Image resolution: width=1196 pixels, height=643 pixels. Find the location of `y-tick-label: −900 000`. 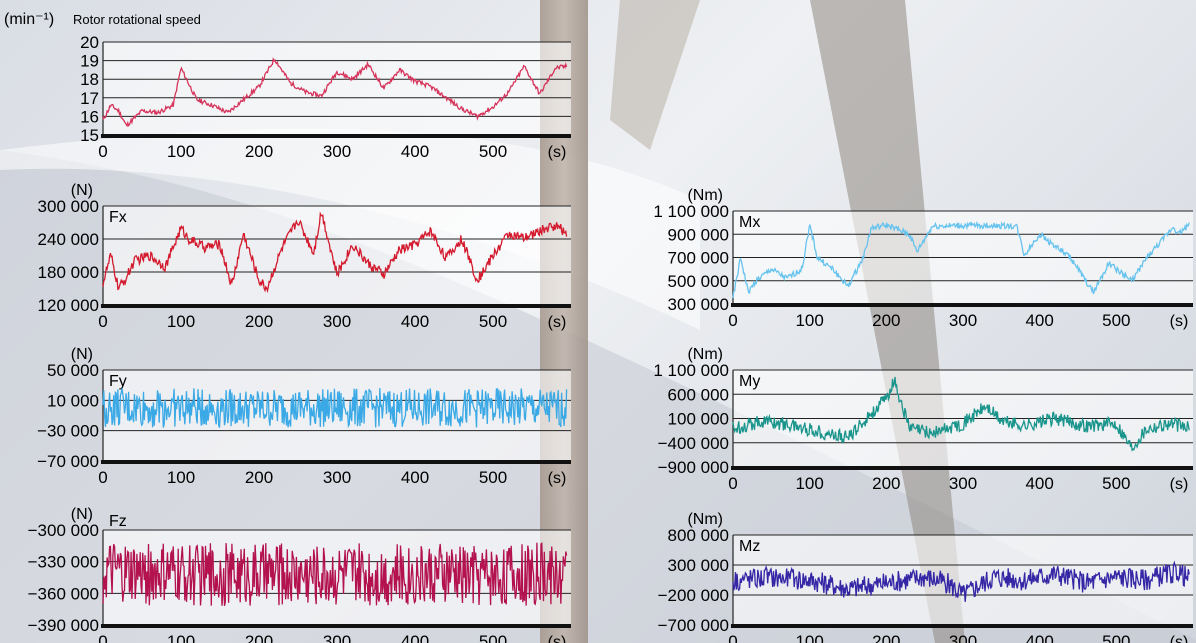

y-tick-label: −900 000 is located at coordinates (693, 467).